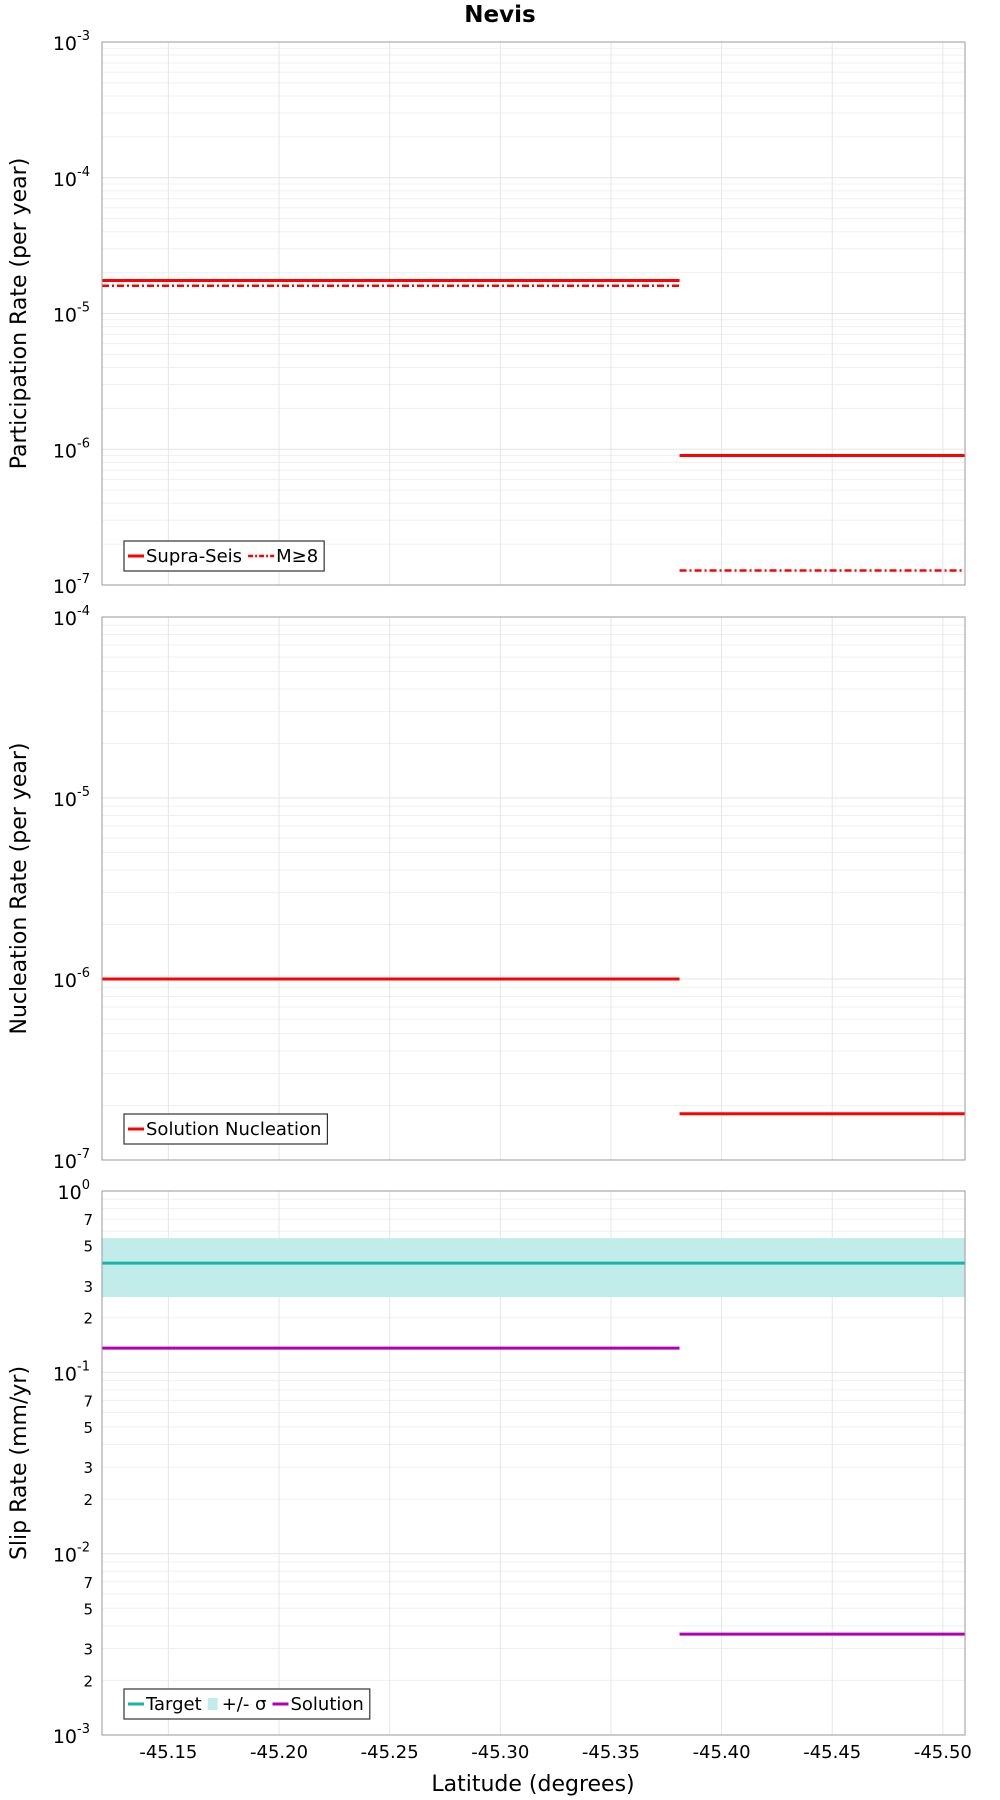 The image size is (1000, 1800). I want to click on x-tick-label: -45.30, so click(500, 1752).